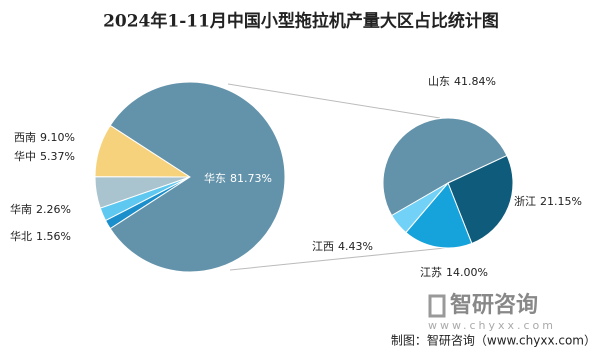 The height and width of the screenshot is (356, 603). I want to click on watermark-name: 智研咨询, so click(494, 305).